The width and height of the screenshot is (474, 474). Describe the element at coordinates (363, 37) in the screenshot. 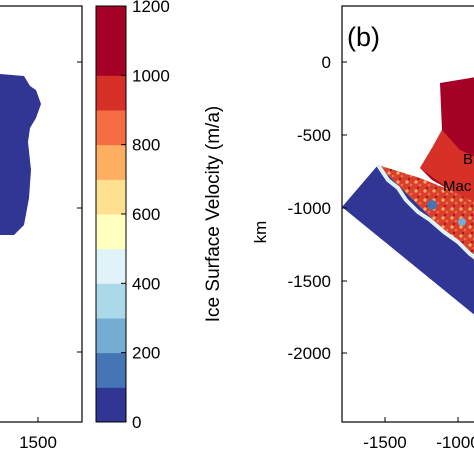

I see `panel-b-label: (b)` at that location.